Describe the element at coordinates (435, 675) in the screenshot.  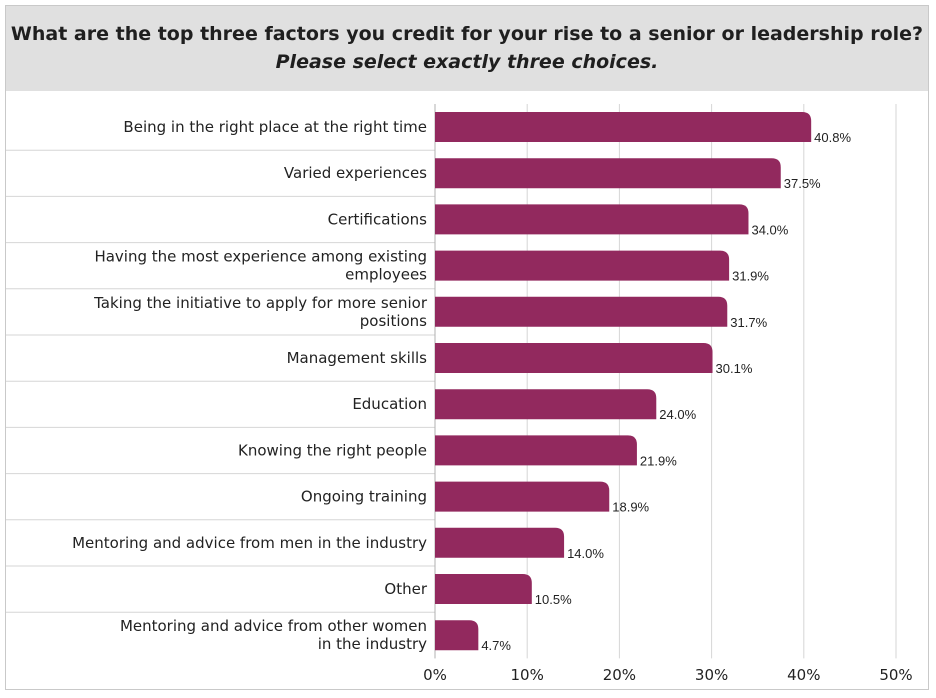
I see `x-tick-label: 0%` at that location.